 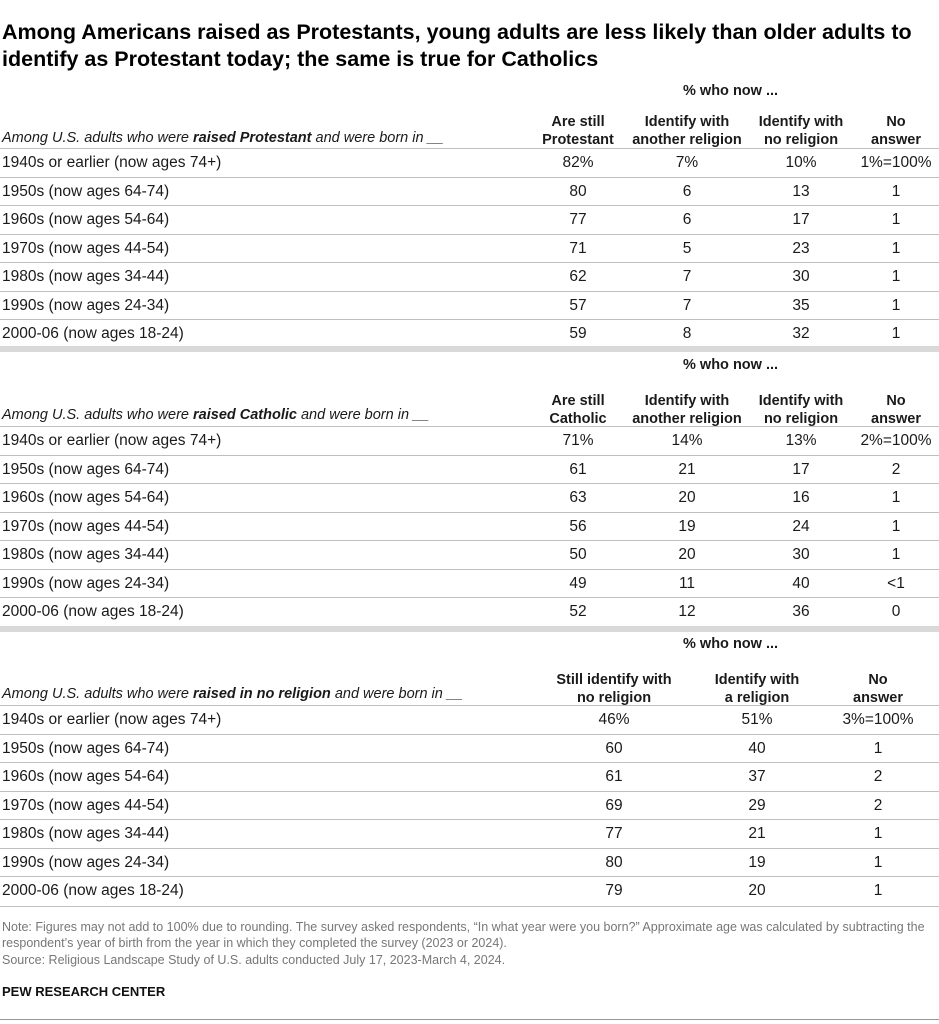 I want to click on cell-still-catholic: 50, so click(x=578, y=554).